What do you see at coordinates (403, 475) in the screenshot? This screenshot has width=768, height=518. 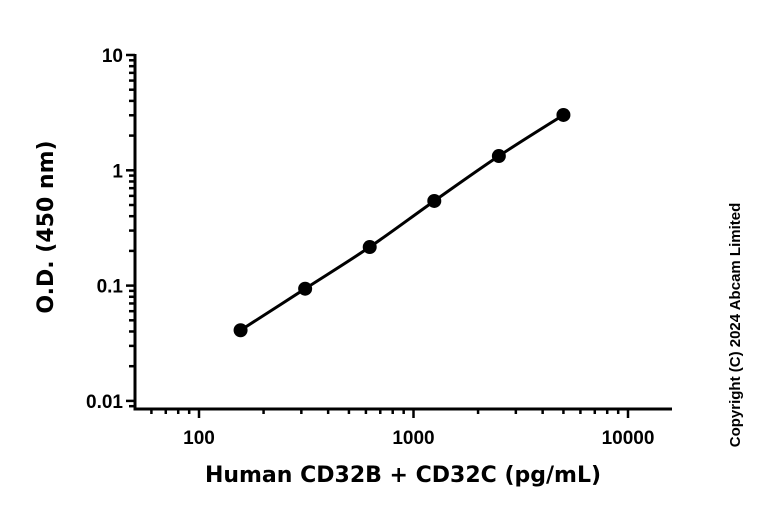 I see `x-axis-title: Human CD32B + CD32C (pg/mL)` at bounding box center [403, 475].